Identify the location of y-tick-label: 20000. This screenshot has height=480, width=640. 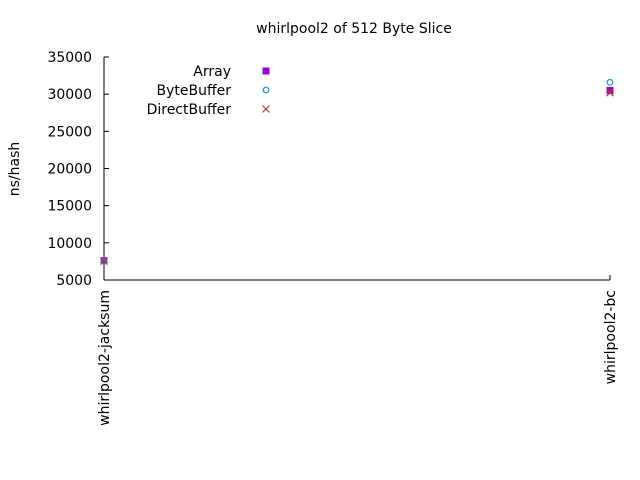
(69, 170).